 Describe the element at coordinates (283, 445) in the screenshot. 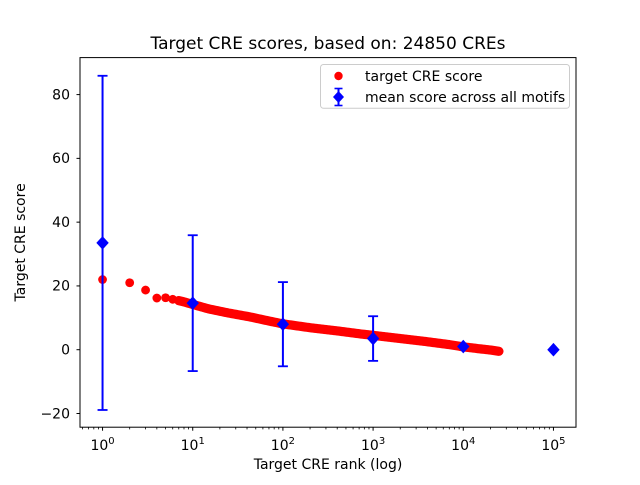

I see `x-axis-tick-label: 10²` at that location.